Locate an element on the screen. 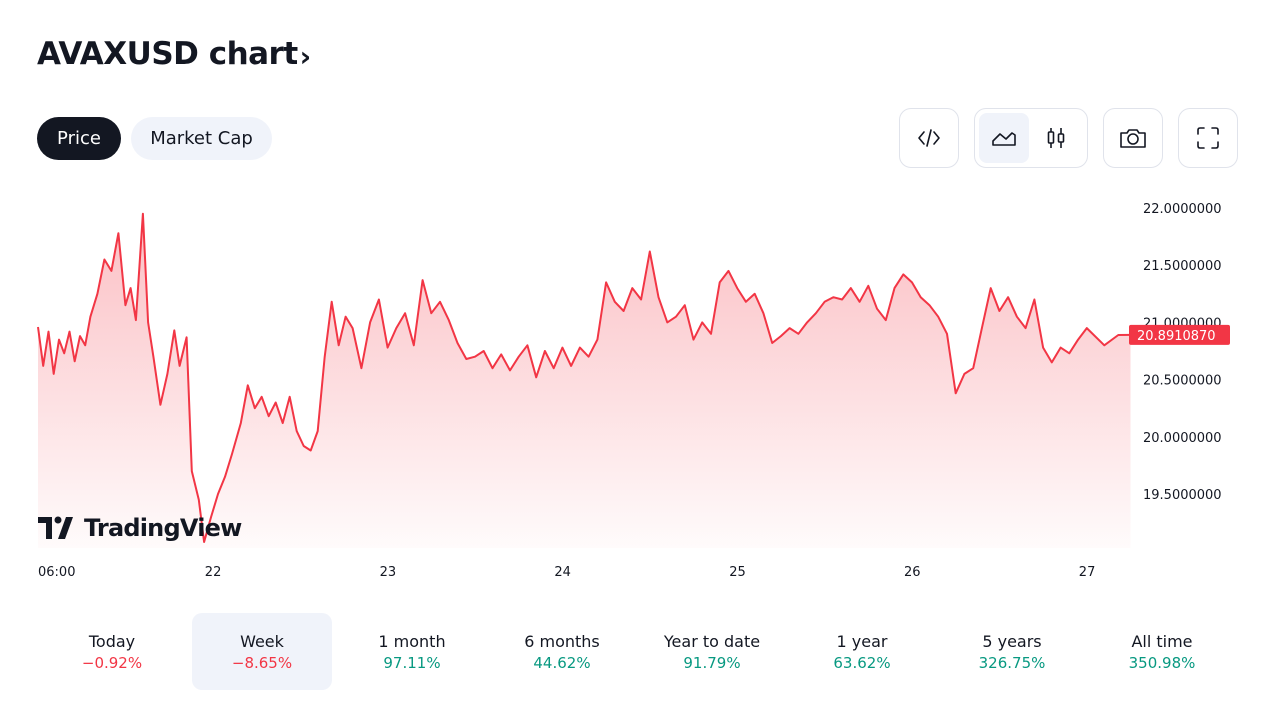  performance-period-label: Week is located at coordinates (262, 641).